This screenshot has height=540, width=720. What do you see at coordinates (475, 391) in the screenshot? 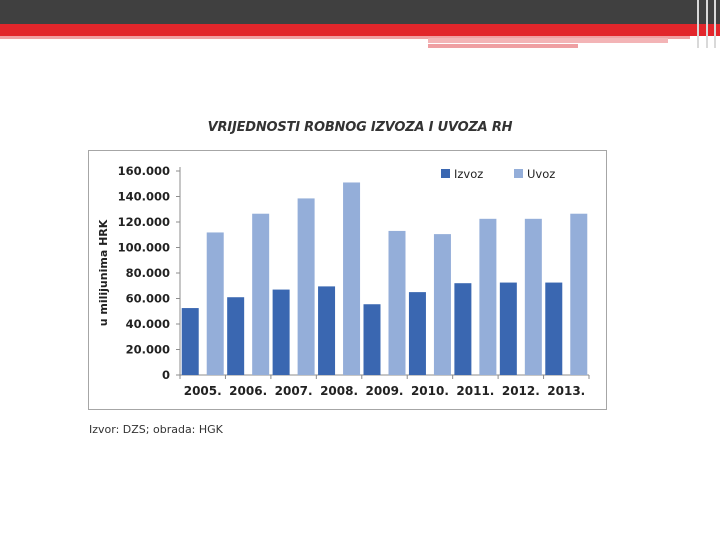
I see `x-tick-label: 2011.` at bounding box center [475, 391].